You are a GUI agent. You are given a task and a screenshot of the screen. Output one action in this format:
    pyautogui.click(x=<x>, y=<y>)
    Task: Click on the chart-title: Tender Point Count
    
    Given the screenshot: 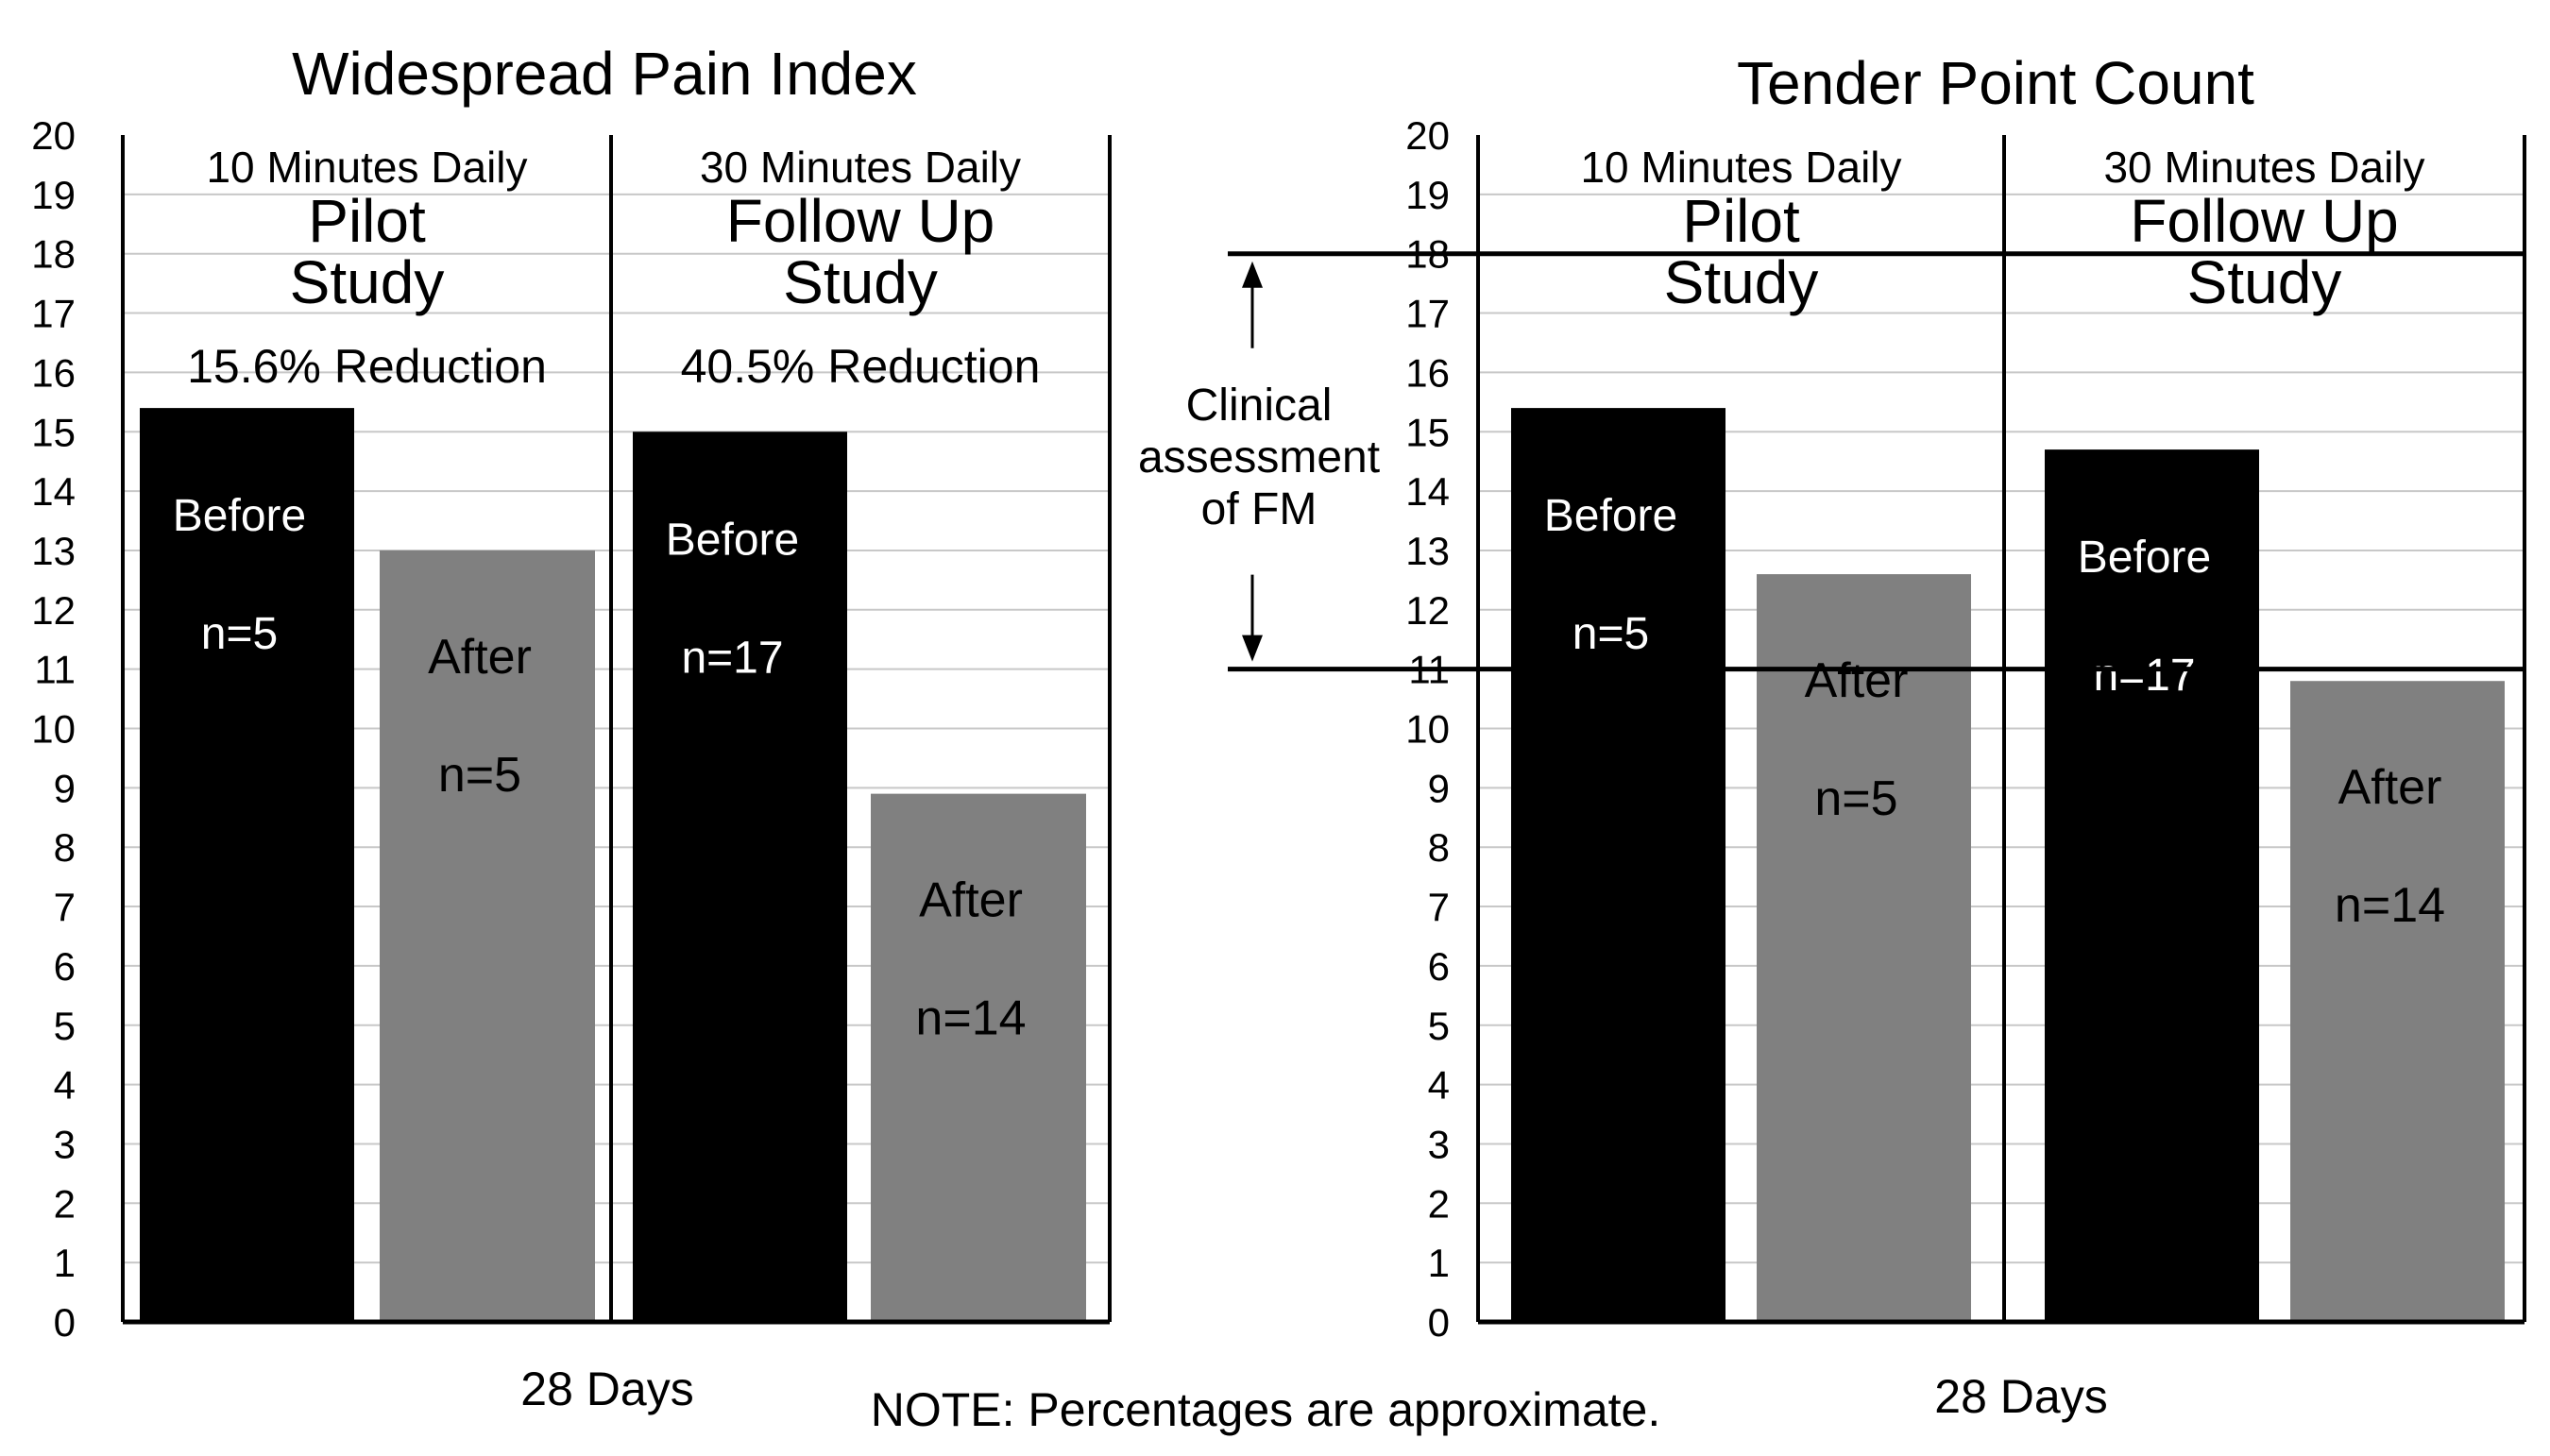 What is the action you would take?
    pyautogui.click(x=1995, y=83)
    